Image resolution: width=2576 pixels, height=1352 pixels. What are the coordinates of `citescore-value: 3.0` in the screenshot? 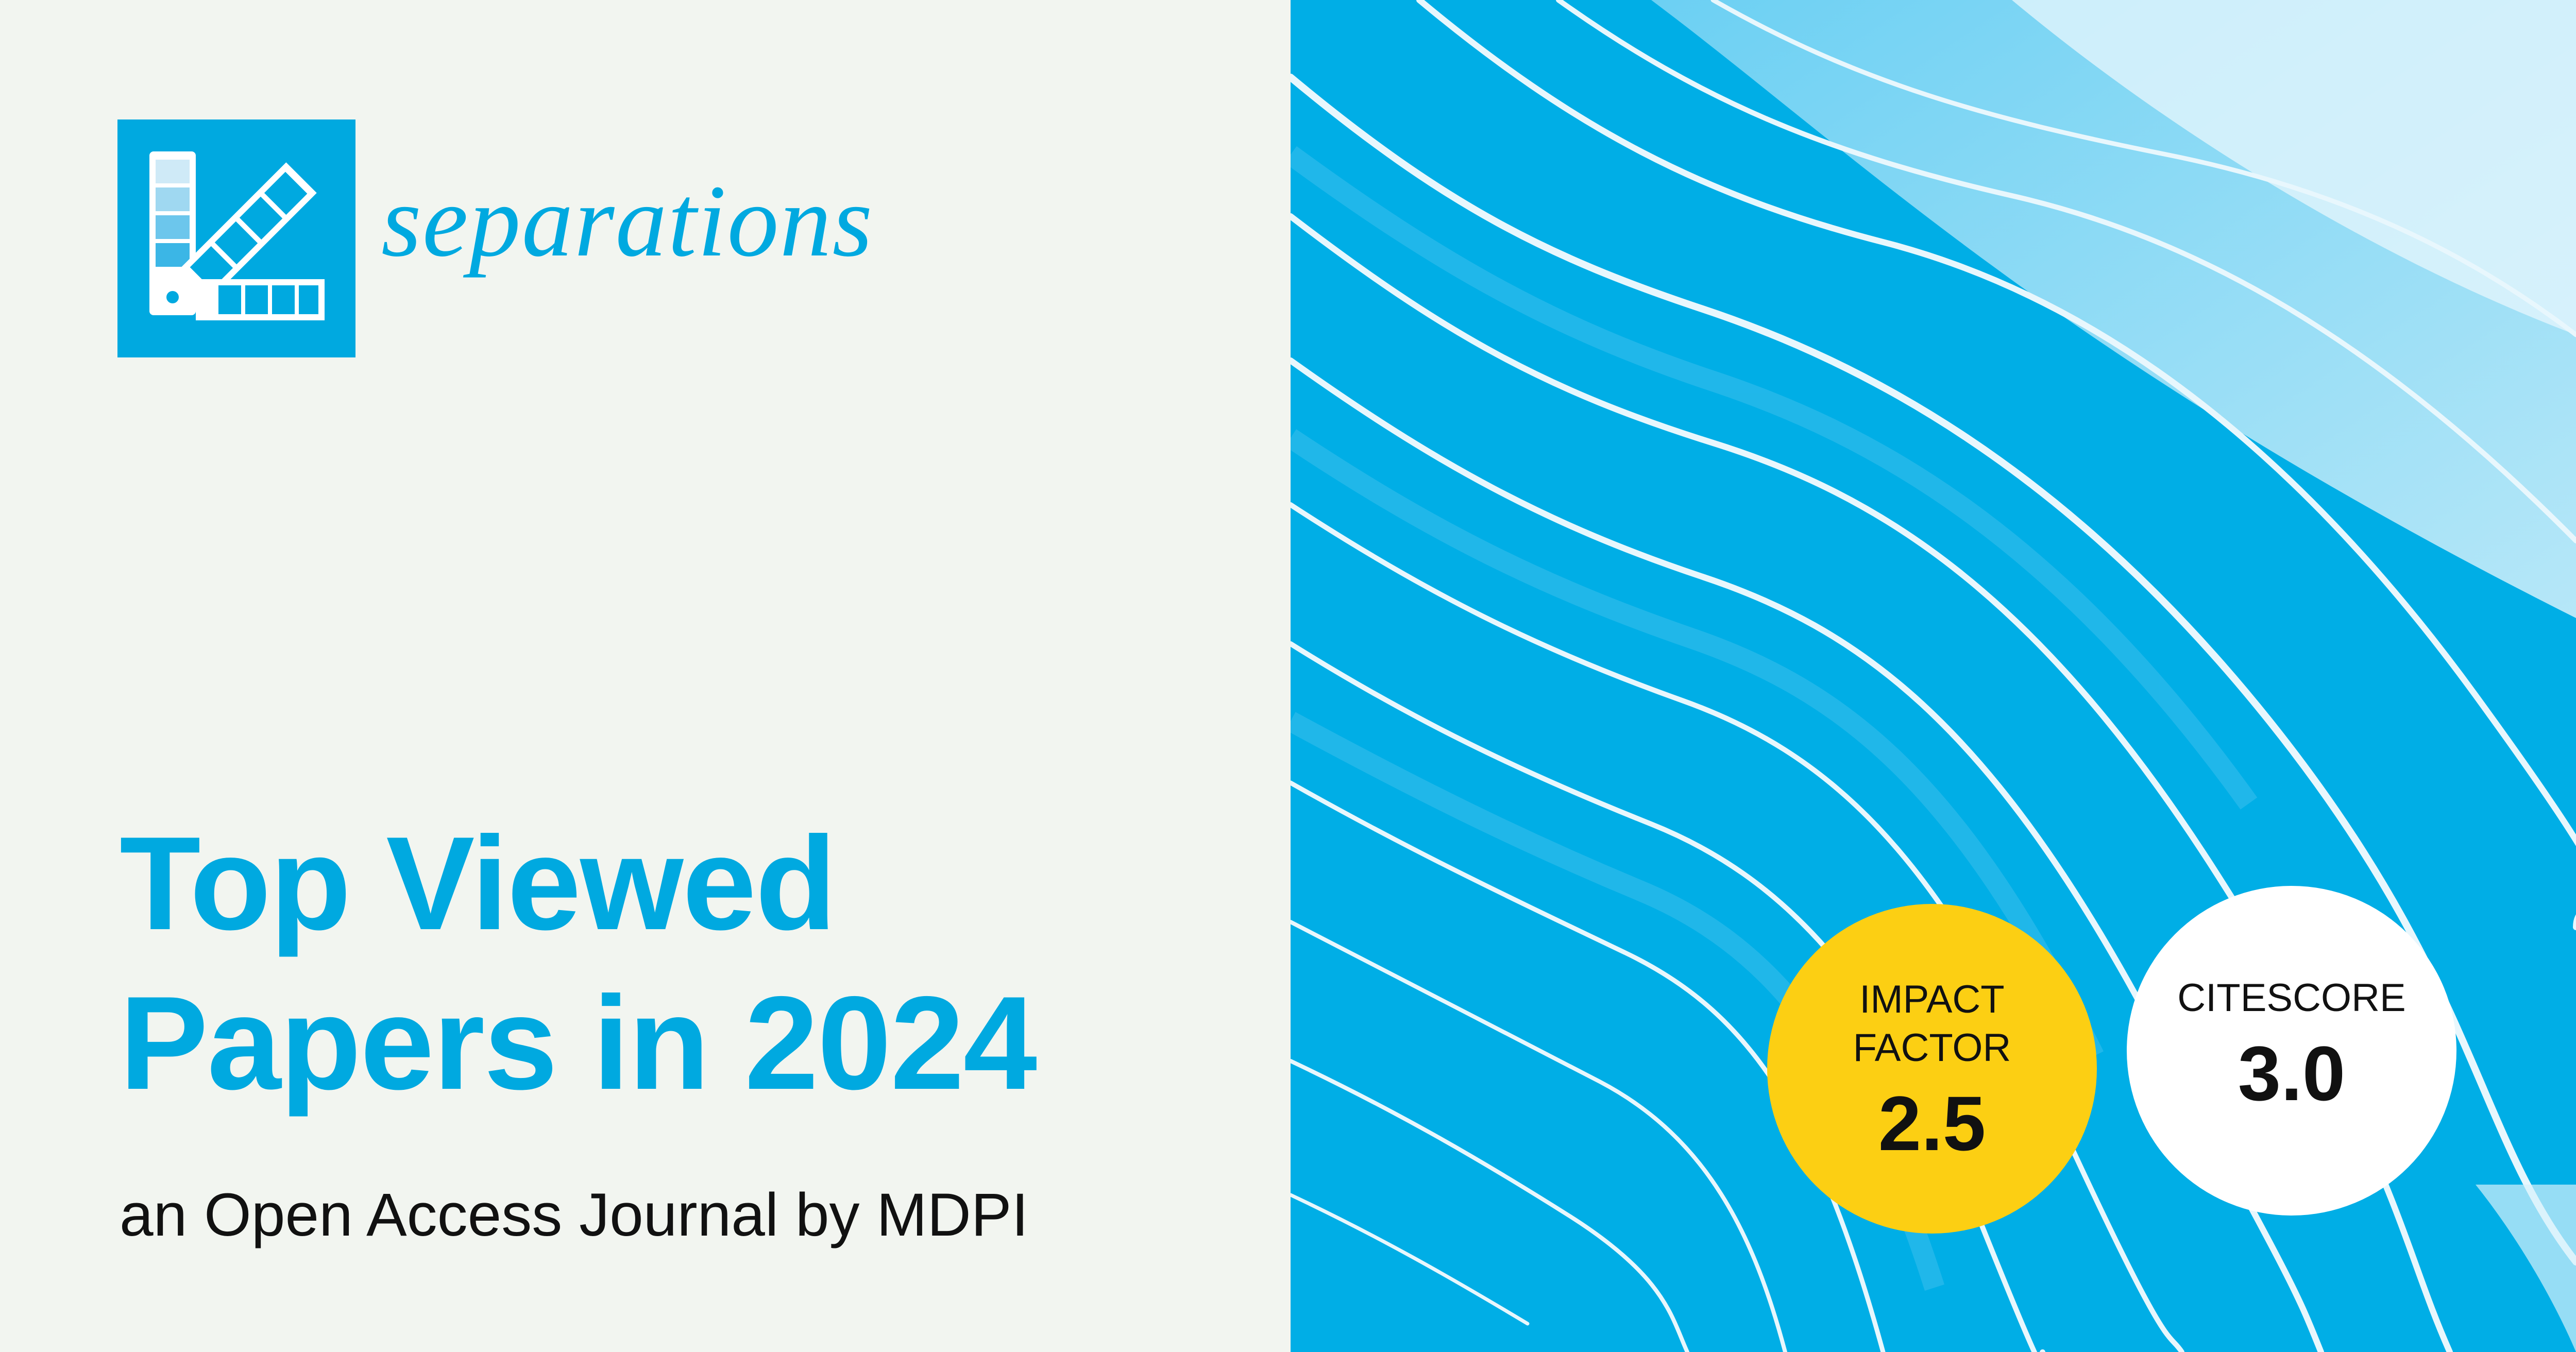 It's located at (2292, 1073).